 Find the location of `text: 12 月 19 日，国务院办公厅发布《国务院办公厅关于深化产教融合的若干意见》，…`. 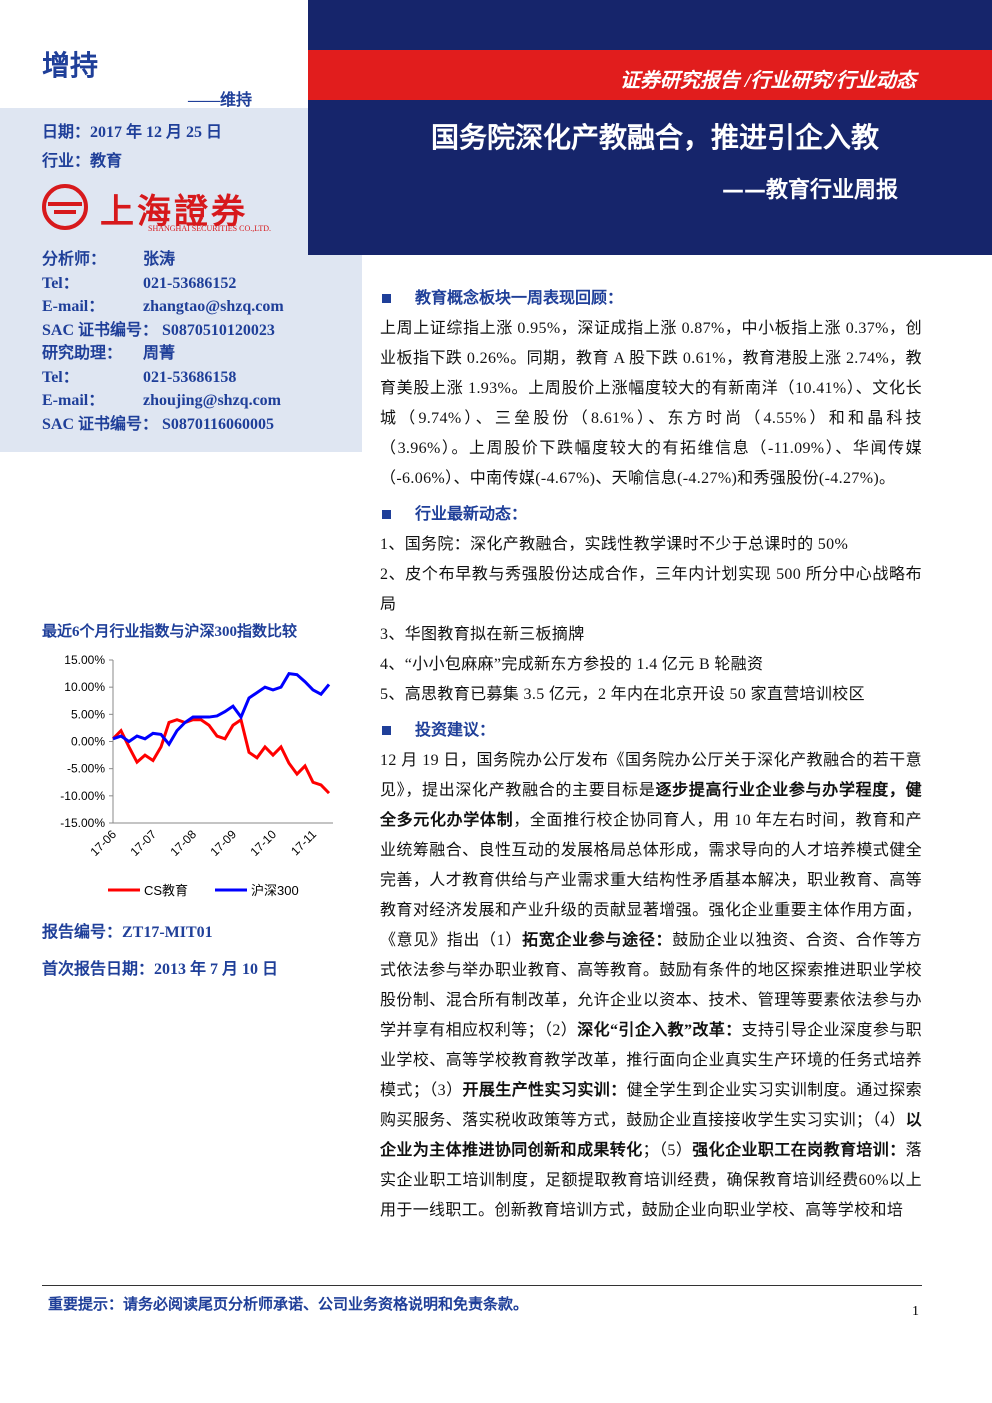

text: 12 月 19 日，国务院办公厅发布《国务院办公厅关于深化产教融合的若干意见》，… is located at coordinates (651, 775).